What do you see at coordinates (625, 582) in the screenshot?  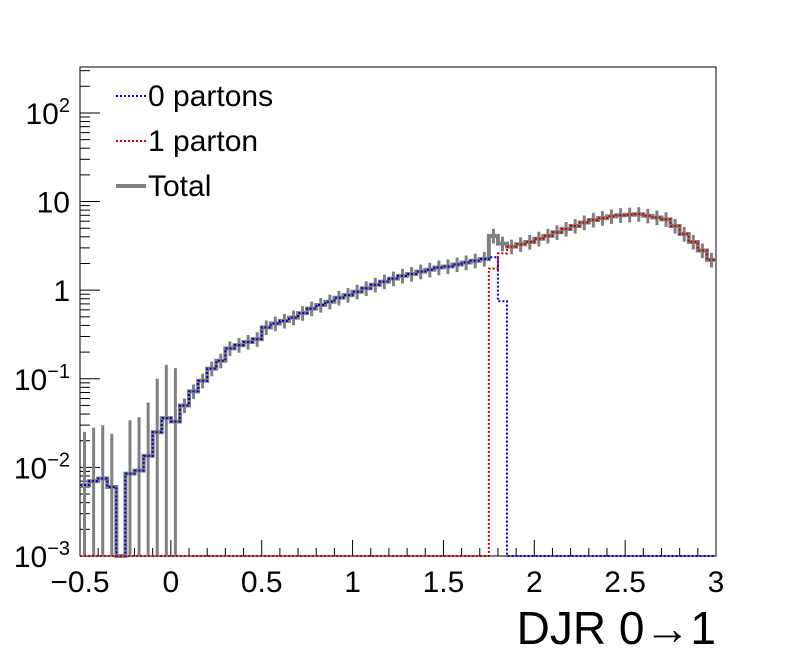 I see `x-tick-label: 2.5` at bounding box center [625, 582].